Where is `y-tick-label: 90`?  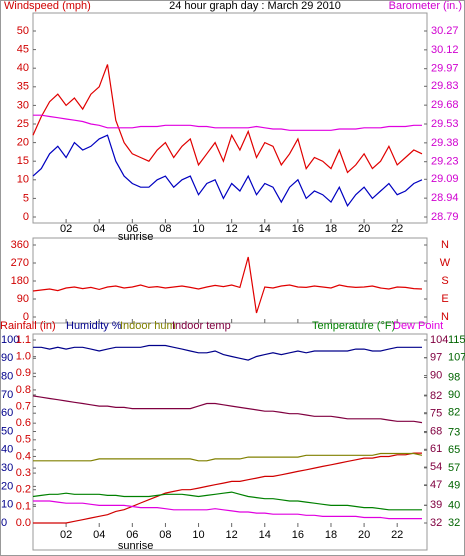 y-tick-label: 90 is located at coordinates (7, 358).